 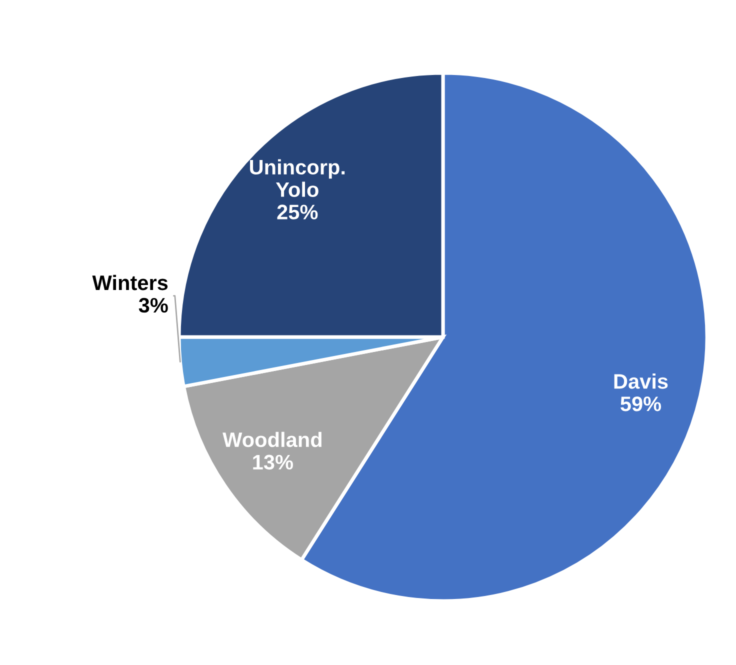 I want to click on slice-label: Davis, so click(x=641, y=381).